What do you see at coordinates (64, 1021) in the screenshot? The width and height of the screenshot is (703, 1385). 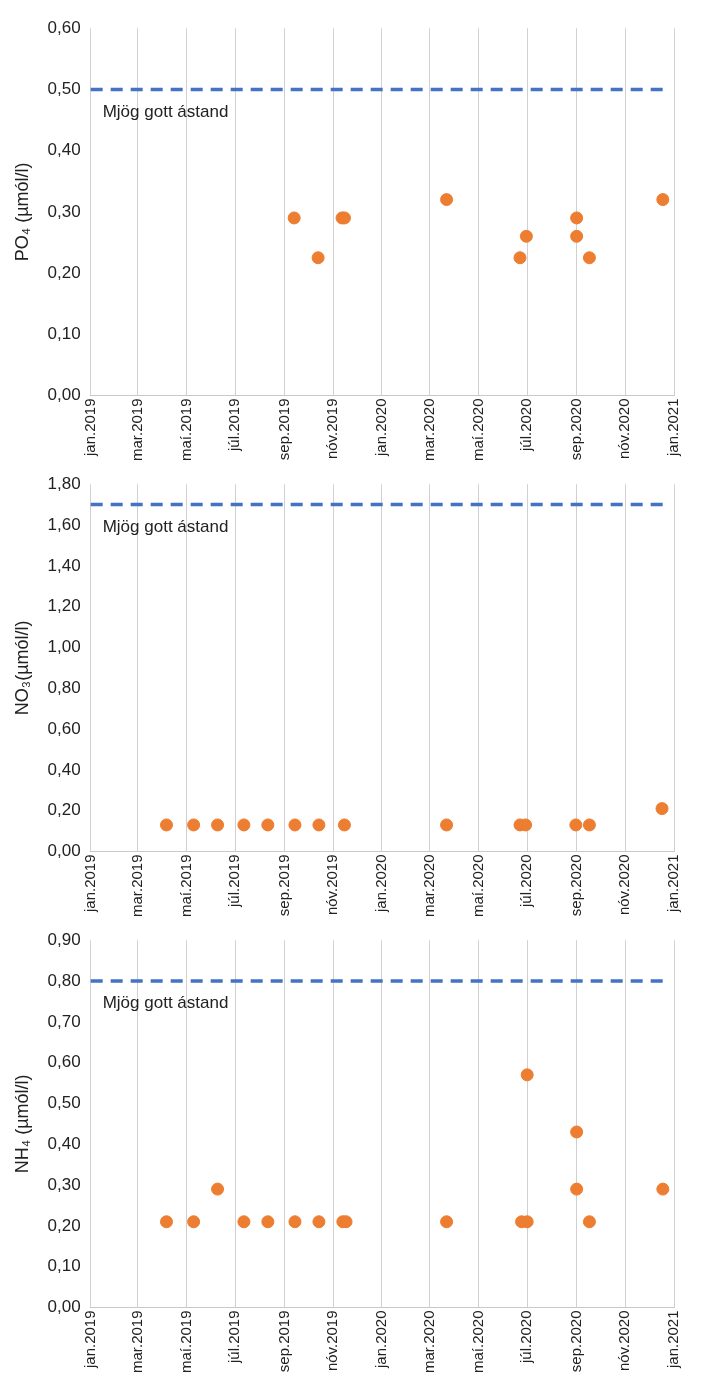 I see `y-tick-label: 0,70` at bounding box center [64, 1021].